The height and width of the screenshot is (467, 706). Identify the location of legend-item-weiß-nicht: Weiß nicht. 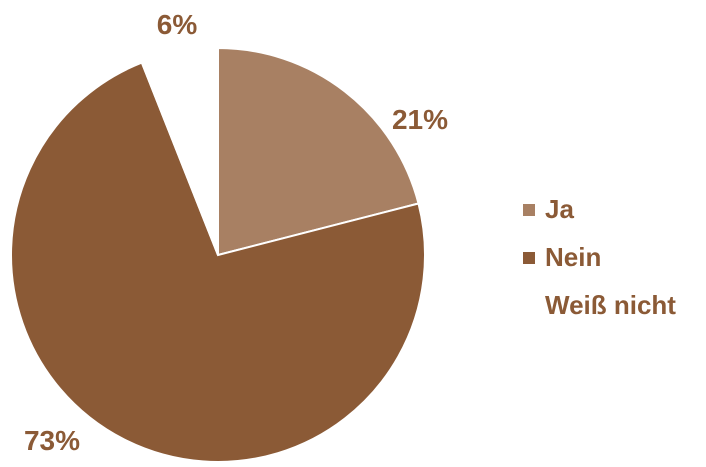
(610, 305).